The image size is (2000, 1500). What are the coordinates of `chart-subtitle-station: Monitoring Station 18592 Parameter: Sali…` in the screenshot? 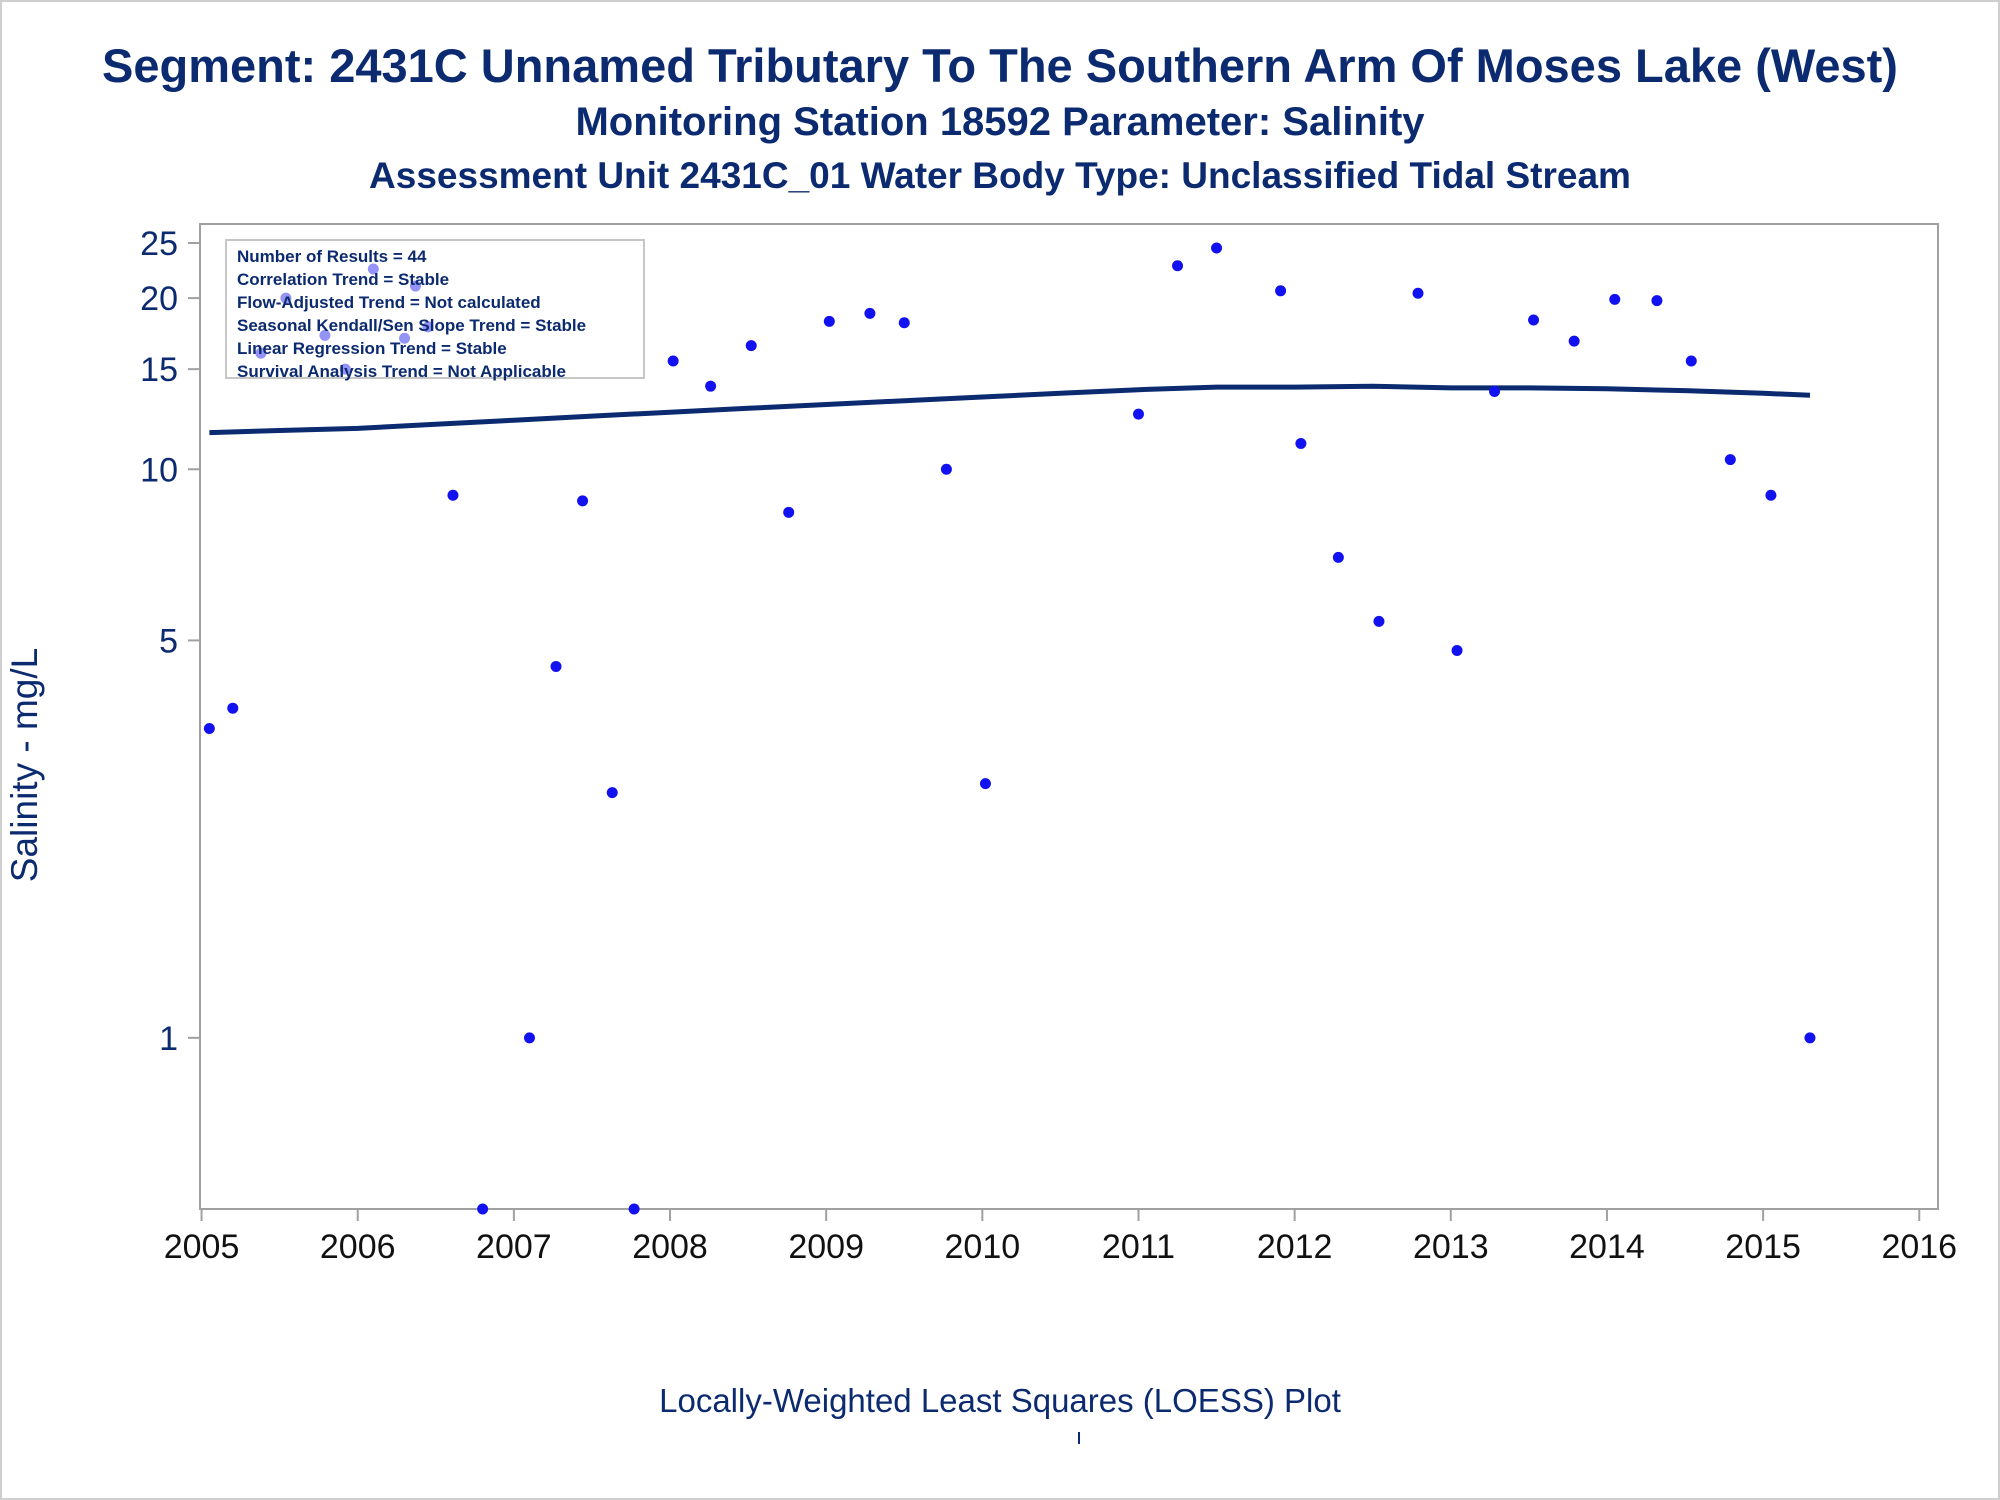 It's located at (1000, 122).